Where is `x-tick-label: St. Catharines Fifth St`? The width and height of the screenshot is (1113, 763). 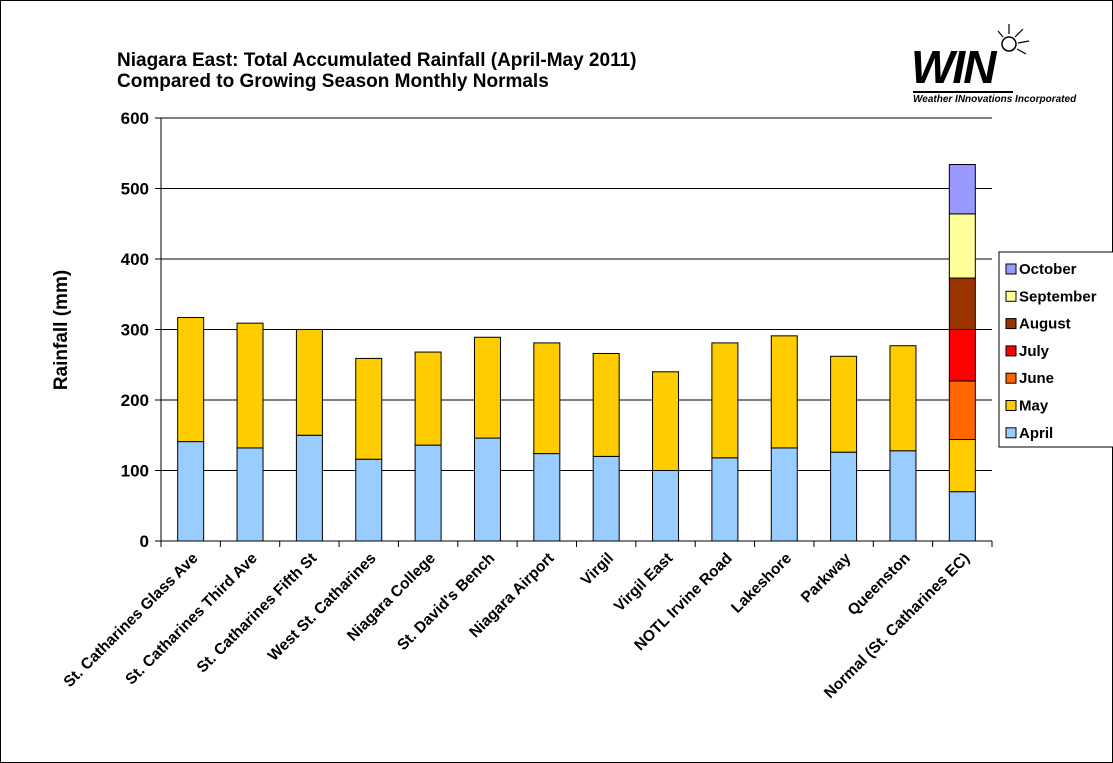
x-tick-label: St. Catharines Fifth St is located at coordinates (257, 613).